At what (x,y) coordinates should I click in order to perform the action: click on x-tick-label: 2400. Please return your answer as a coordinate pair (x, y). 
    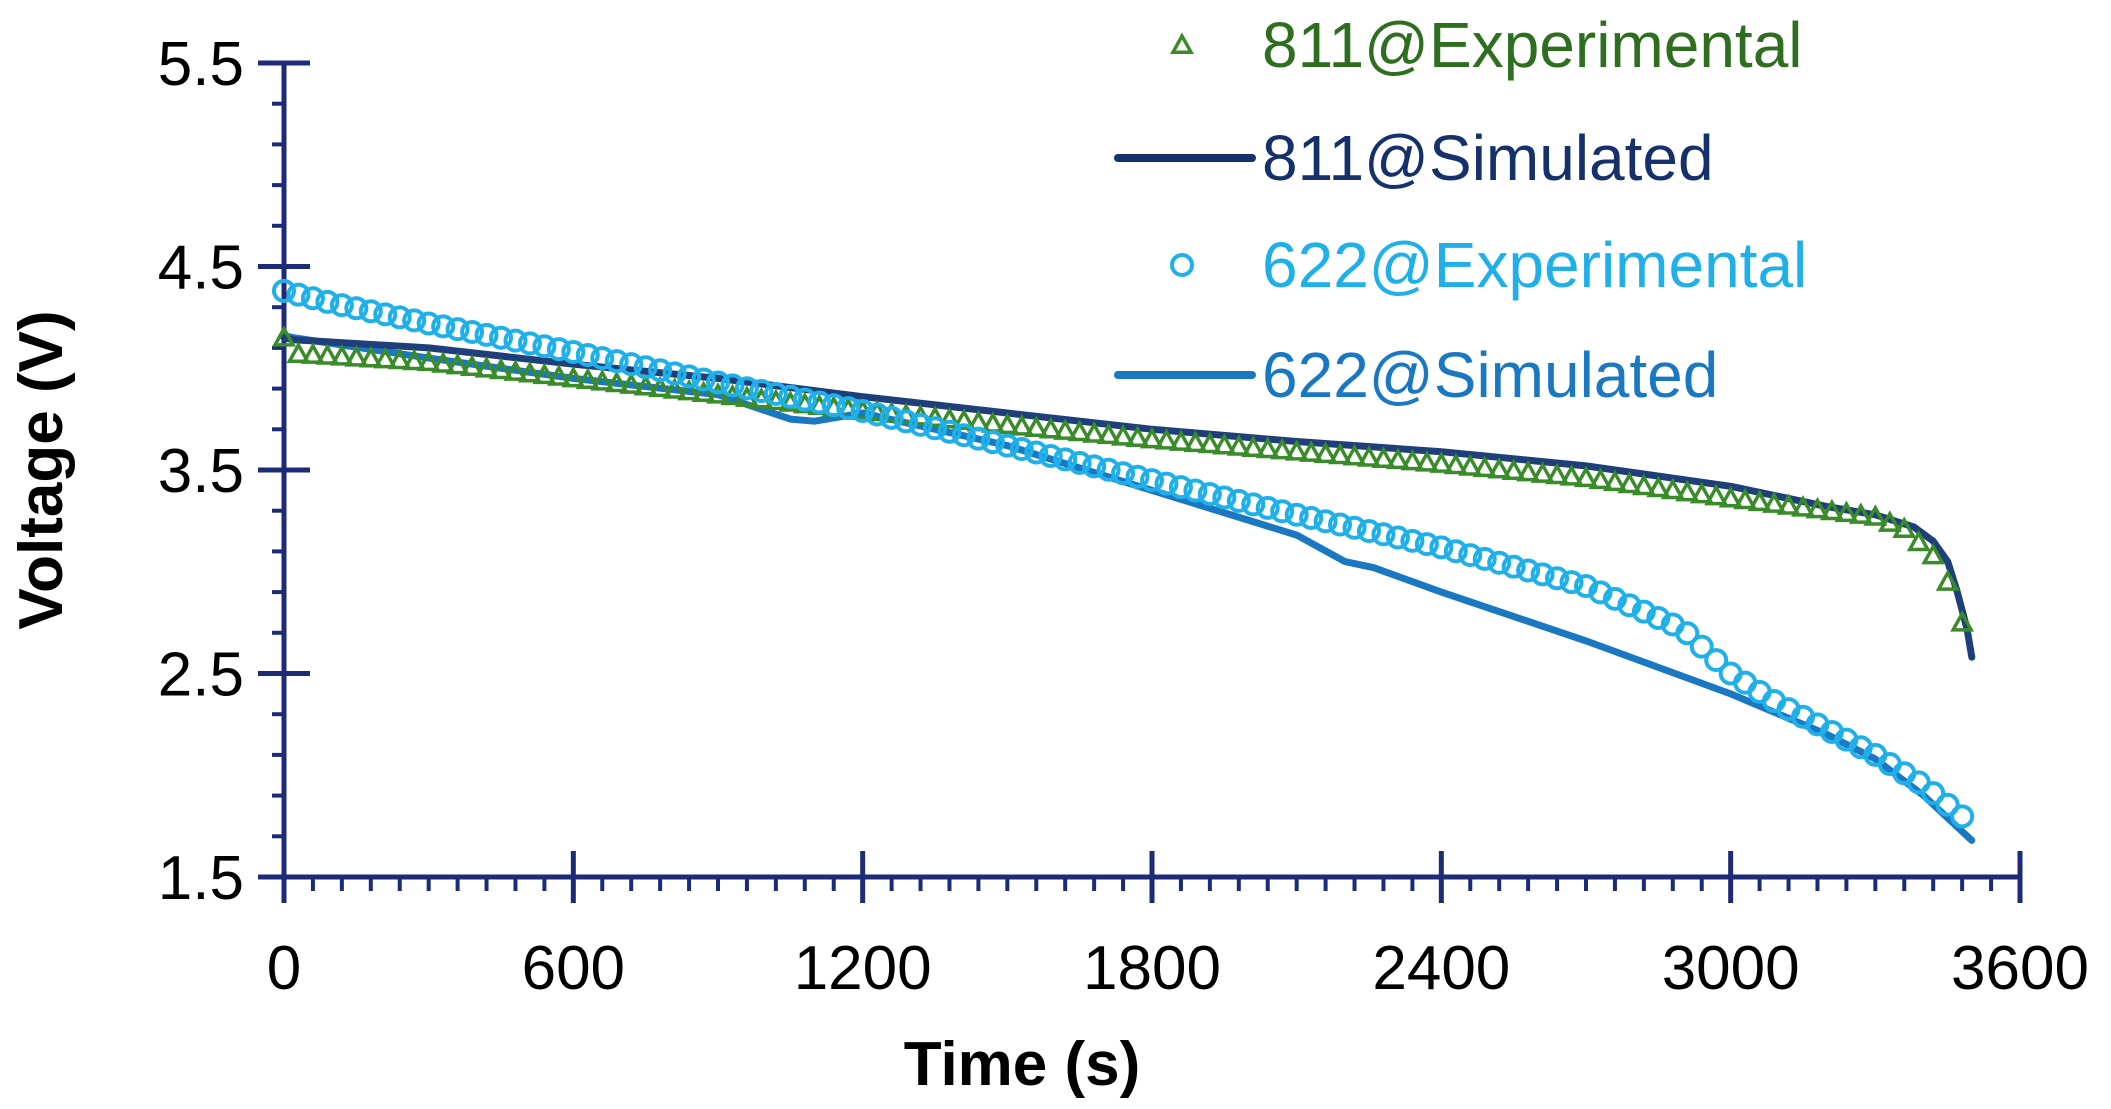
    Looking at the image, I should click on (1441, 968).